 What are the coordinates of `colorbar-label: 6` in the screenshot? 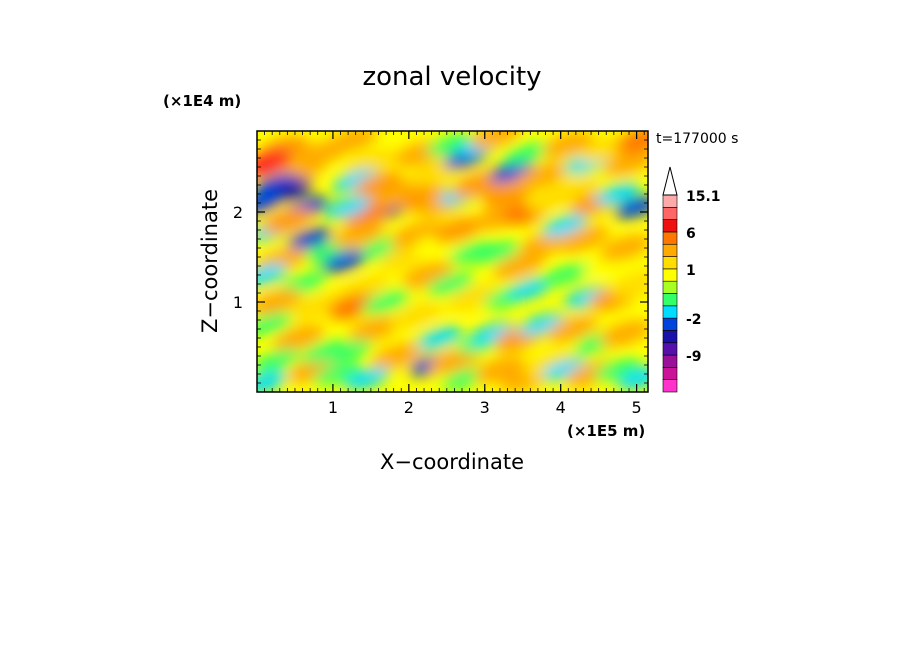 It's located at (691, 234).